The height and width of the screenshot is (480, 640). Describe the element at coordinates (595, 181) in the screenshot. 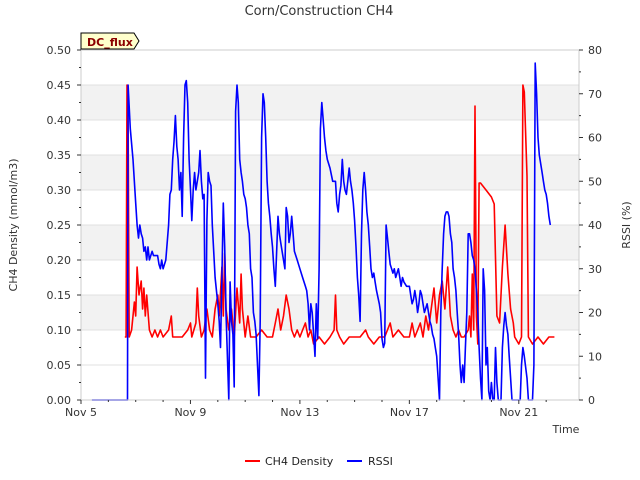

I see `y-right-tick-label: 50` at that location.